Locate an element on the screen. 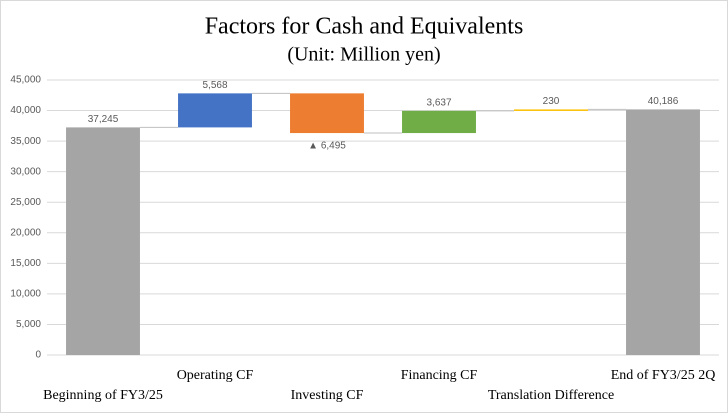 This screenshot has height=413, width=728. y-tick-label: 40,000 is located at coordinates (25, 110).